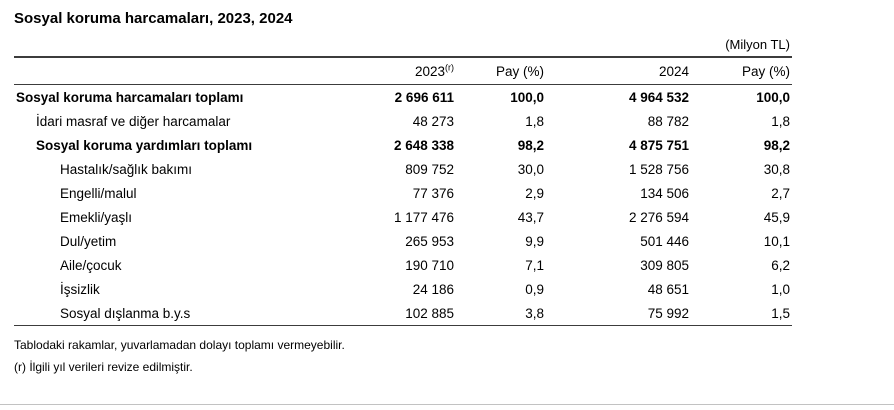 This screenshot has width=894, height=410. What do you see at coordinates (658, 169) in the screenshot?
I see `cell-2024: 1 528 756` at bounding box center [658, 169].